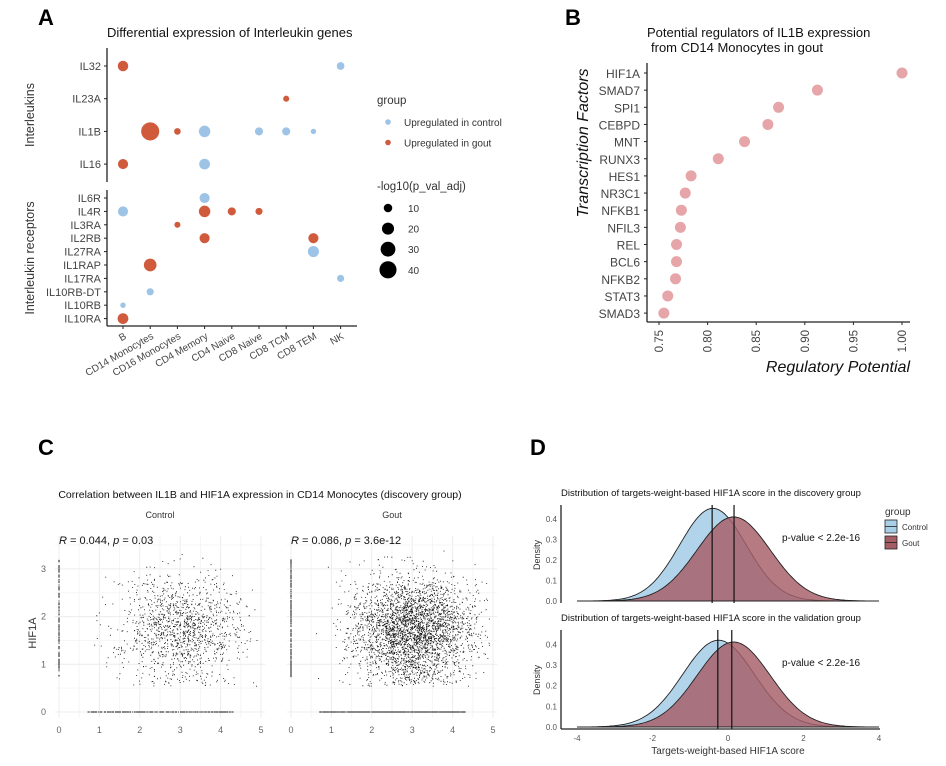  Describe the element at coordinates (911, 543) in the screenshot. I see `legend-label-gout: Gout` at that location.